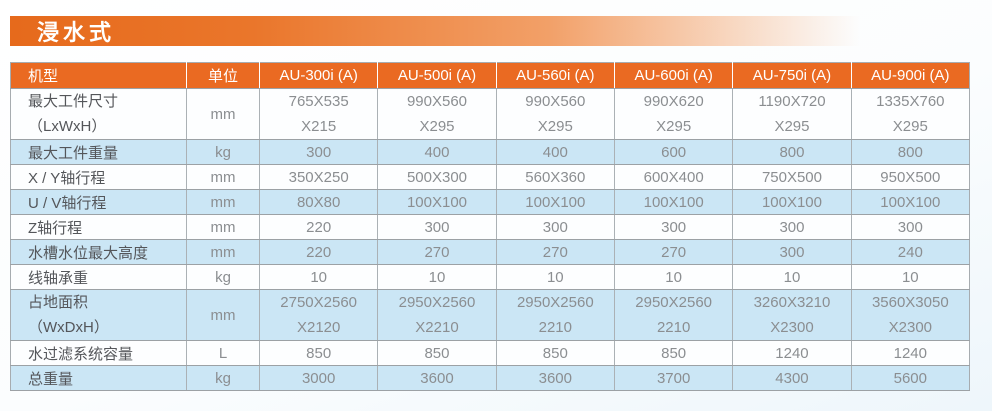  I want to click on value-cell-3: 3700, so click(673, 378).